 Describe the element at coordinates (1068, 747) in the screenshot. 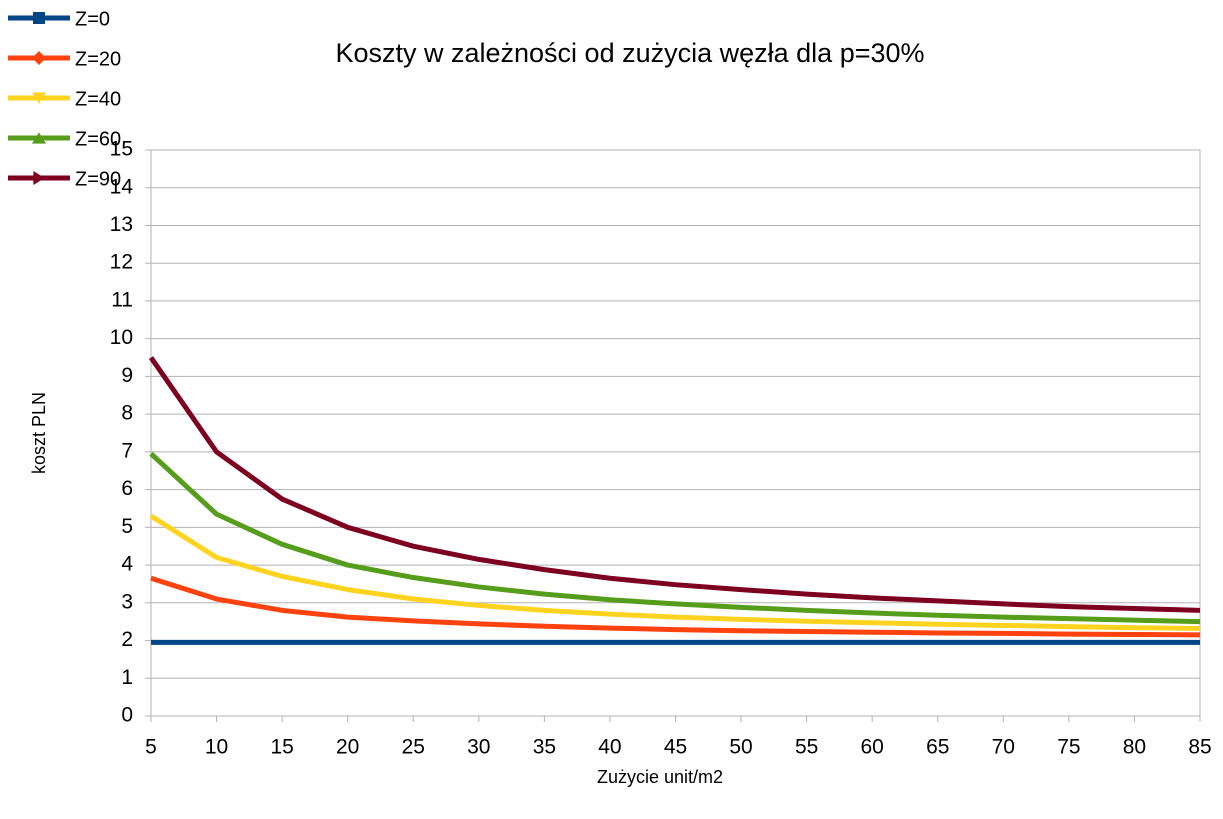

I see `x-tick-label: 75` at that location.